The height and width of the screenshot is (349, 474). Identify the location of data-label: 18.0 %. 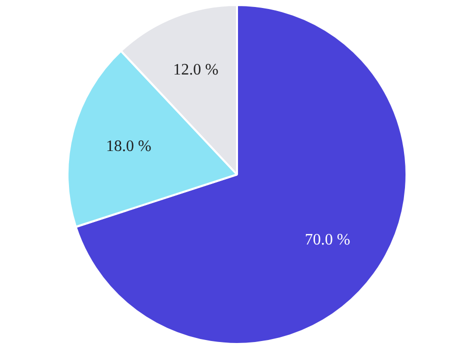
(129, 146).